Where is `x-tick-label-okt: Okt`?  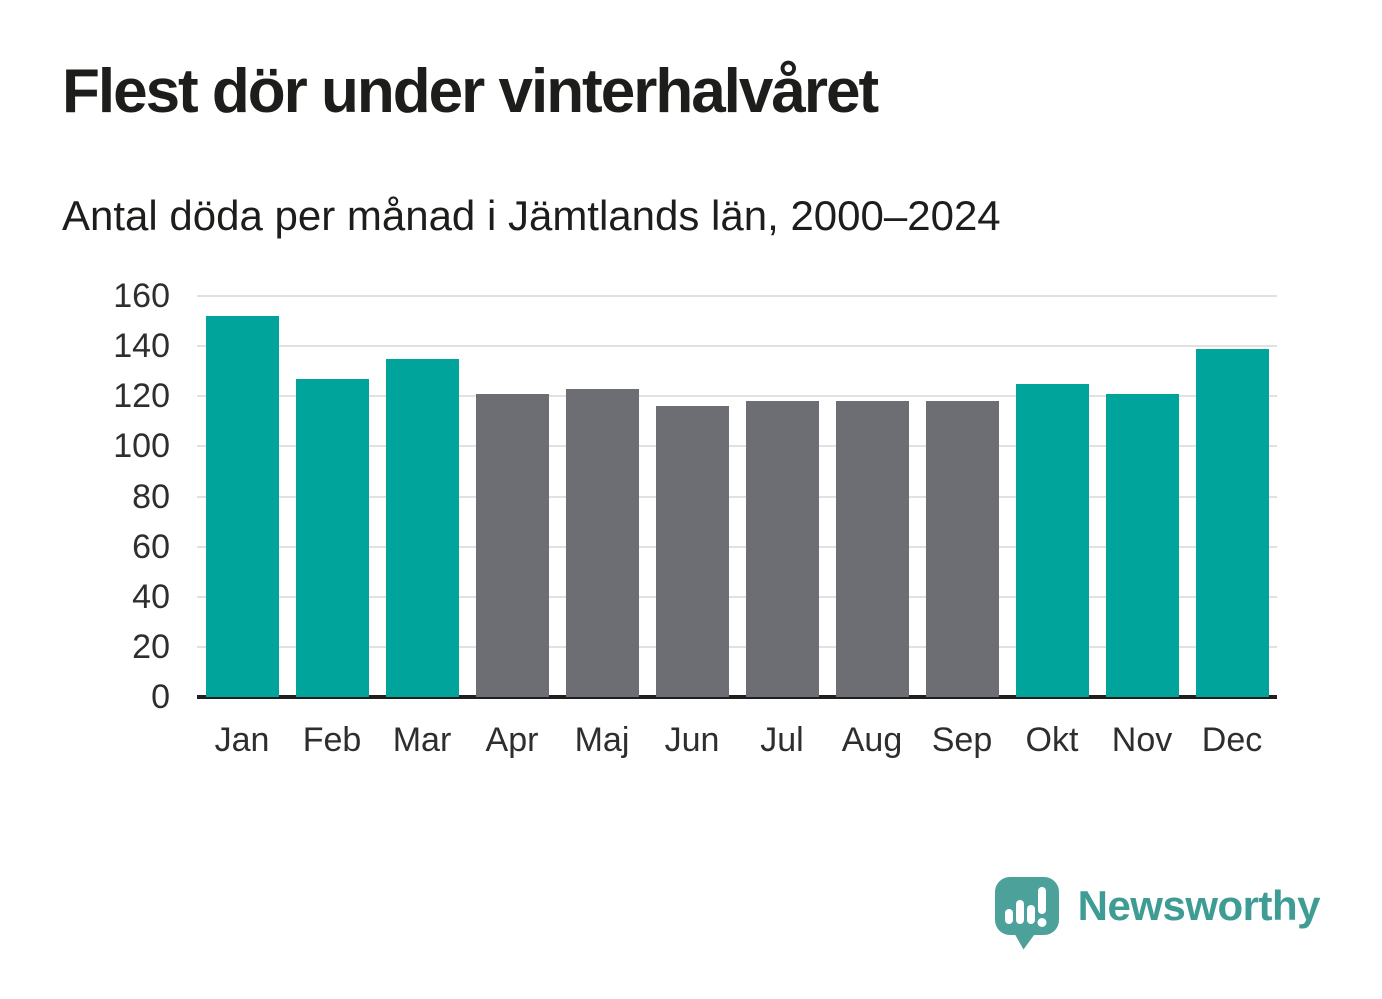
x-tick-label-okt: Okt is located at coordinates (1052, 740).